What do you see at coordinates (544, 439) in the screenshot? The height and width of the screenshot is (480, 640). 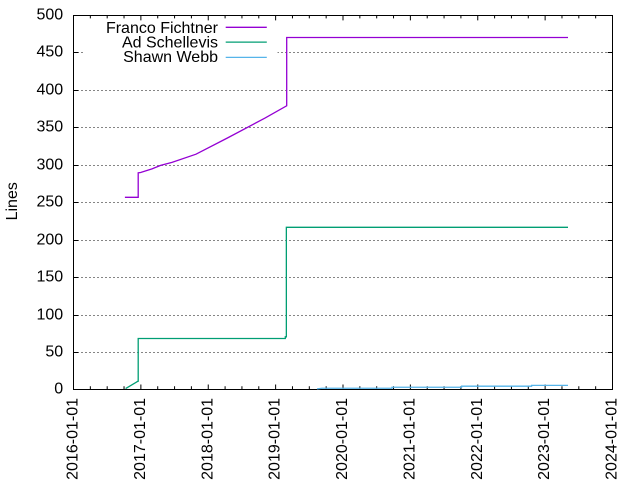 I see `svg-text: 2023-01-01` at bounding box center [544, 439].